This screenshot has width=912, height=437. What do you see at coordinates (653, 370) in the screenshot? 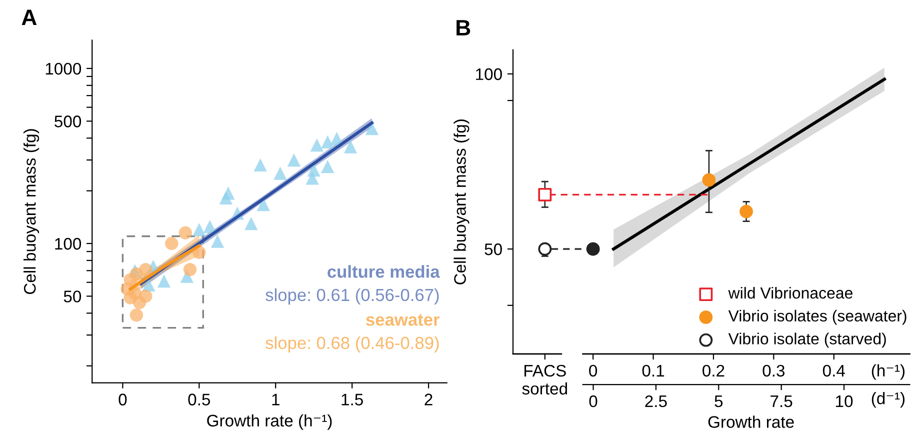
I see `x-tick-label: 0.1` at bounding box center [653, 370].